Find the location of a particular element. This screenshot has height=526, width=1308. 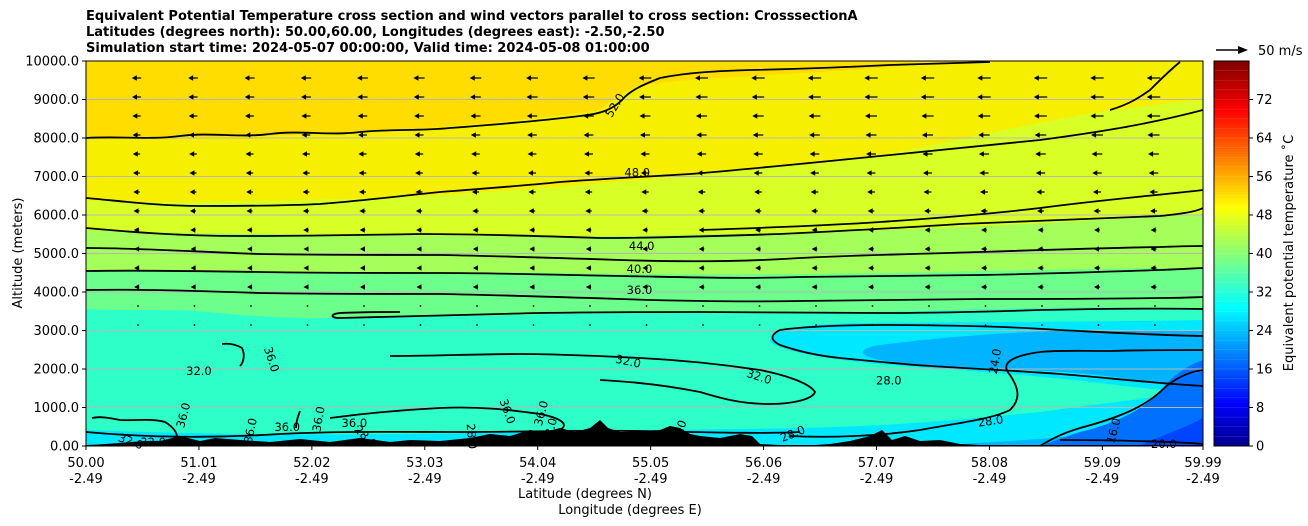

contour-label: 44.0 is located at coordinates (642, 246).